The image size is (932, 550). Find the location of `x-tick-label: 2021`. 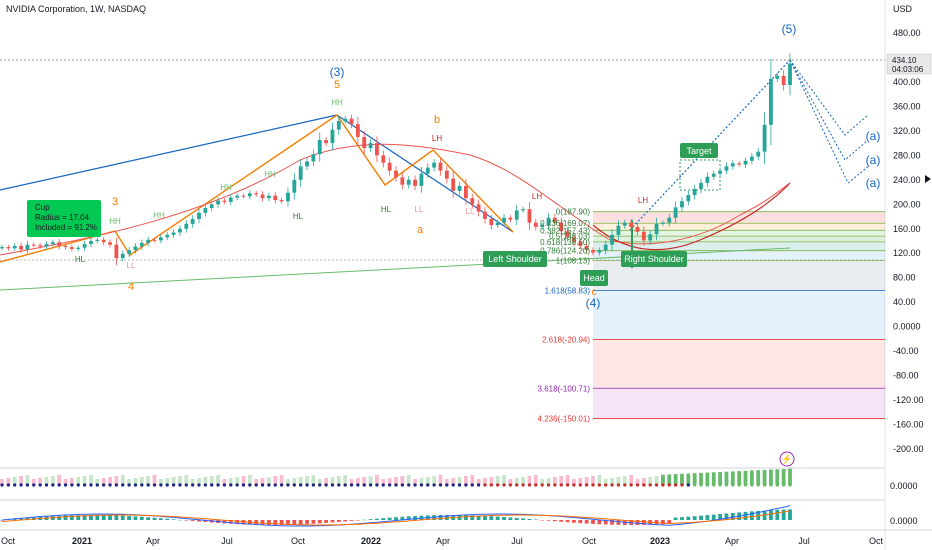

x-tick-label: 2021 is located at coordinates (82, 541).